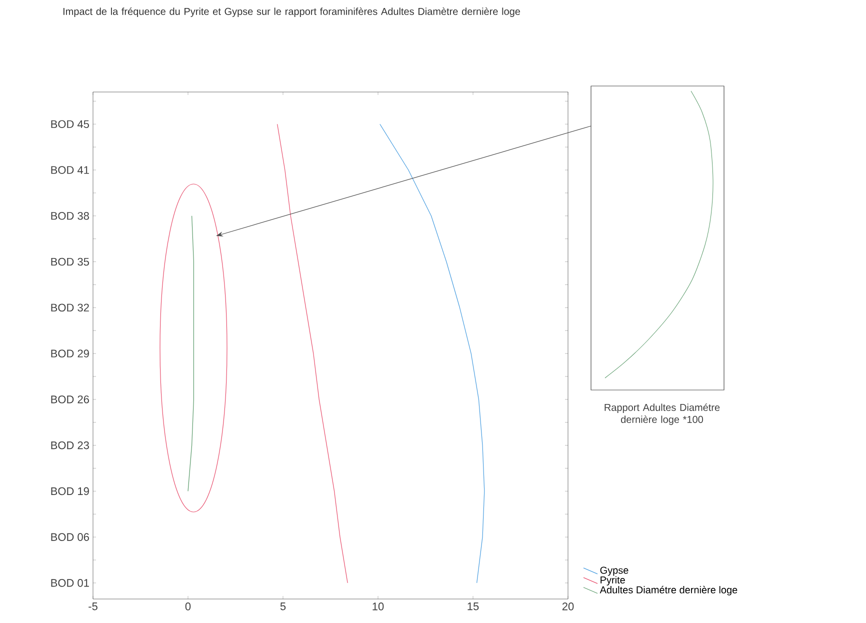  I want to click on legend-label: Pyrite, so click(612, 581).